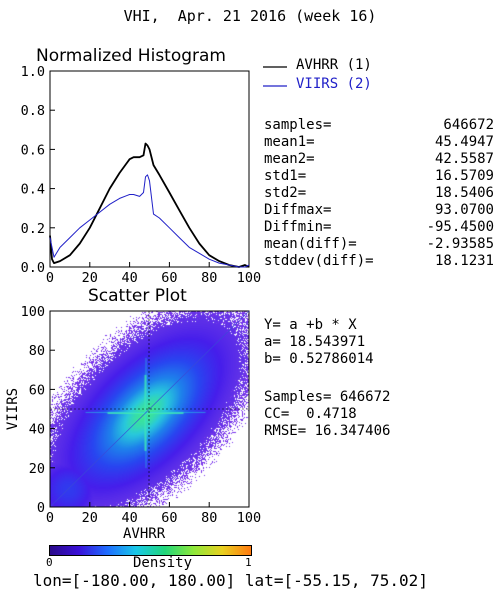  I want to click on hist-y-tick-label: 0.6, so click(33, 150).